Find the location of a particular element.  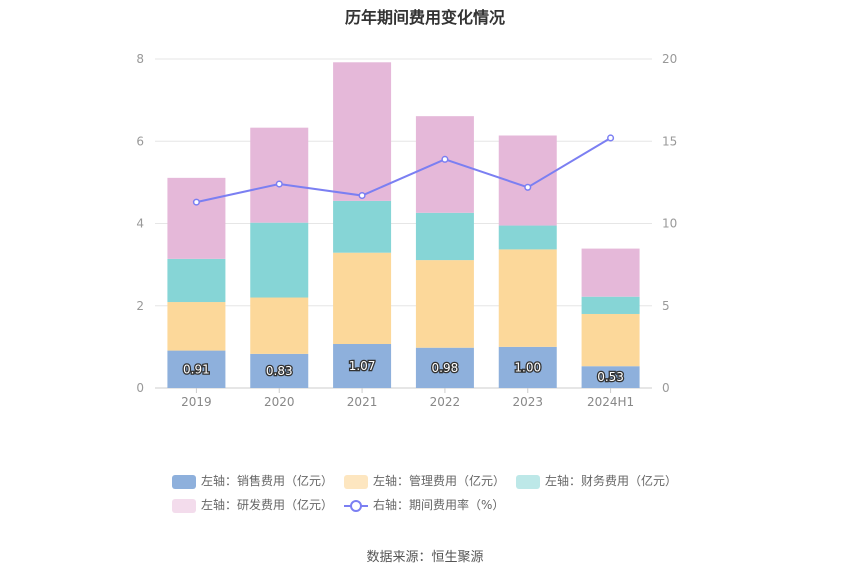

legend-swatch-sales is located at coordinates (184, 481).